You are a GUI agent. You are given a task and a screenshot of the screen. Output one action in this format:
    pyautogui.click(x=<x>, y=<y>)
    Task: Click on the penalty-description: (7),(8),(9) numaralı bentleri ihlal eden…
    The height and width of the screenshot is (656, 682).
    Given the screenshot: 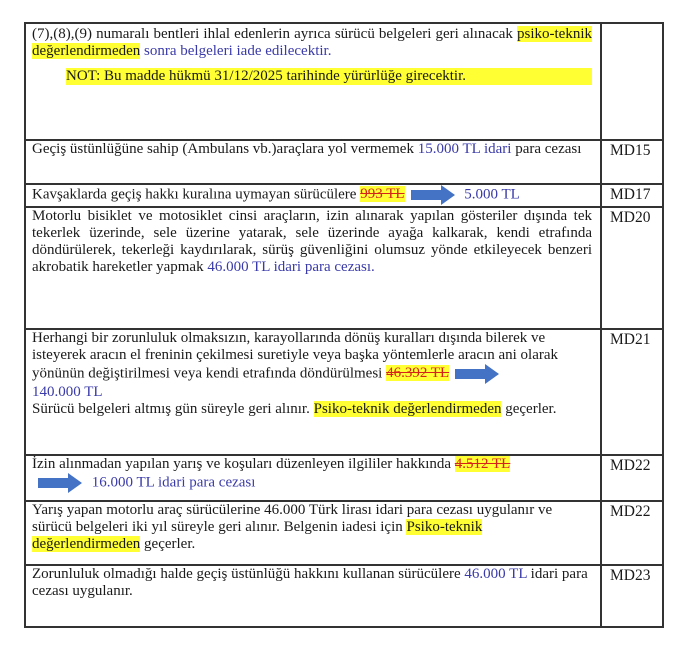 What is the action you would take?
    pyautogui.click(x=312, y=55)
    